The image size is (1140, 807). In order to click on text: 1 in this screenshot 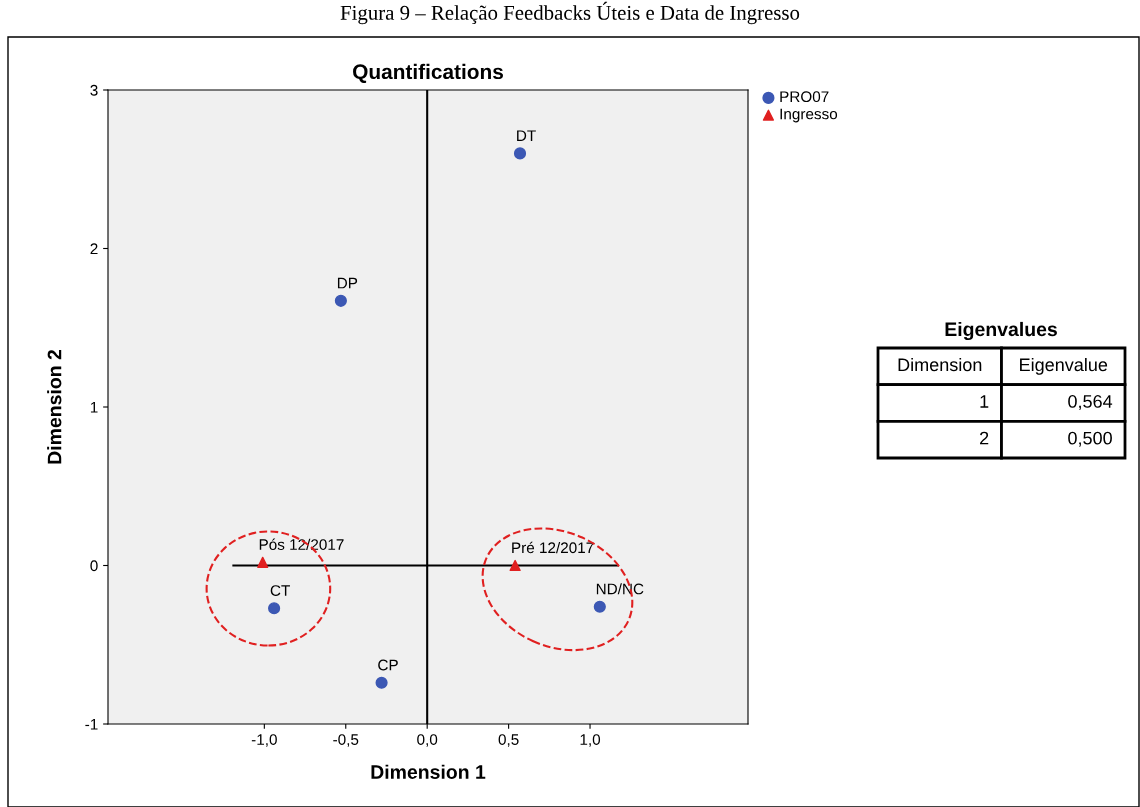, I will do `click(984, 401)`.